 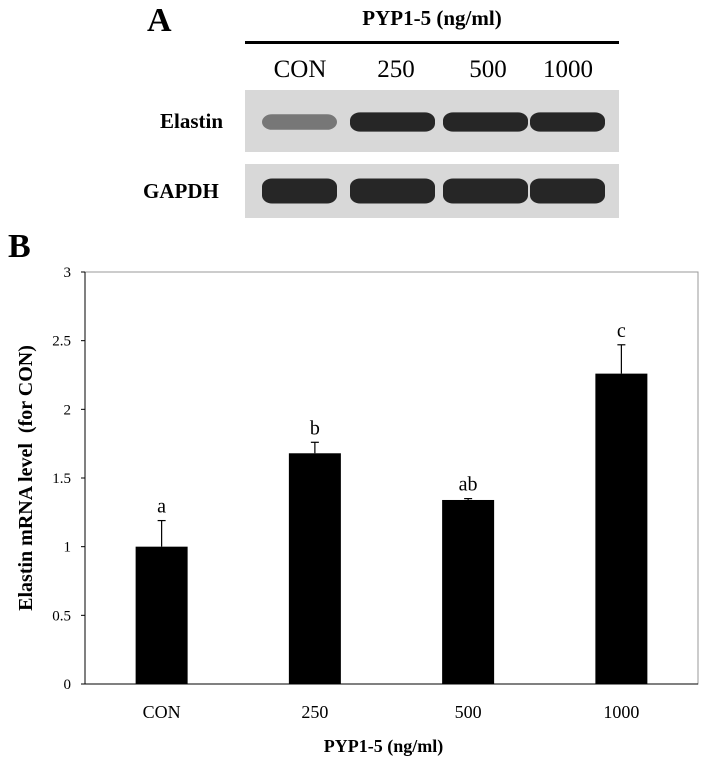 What do you see at coordinates (299, 191) in the screenshot?
I see `blot-band-gapdh-con` at bounding box center [299, 191].